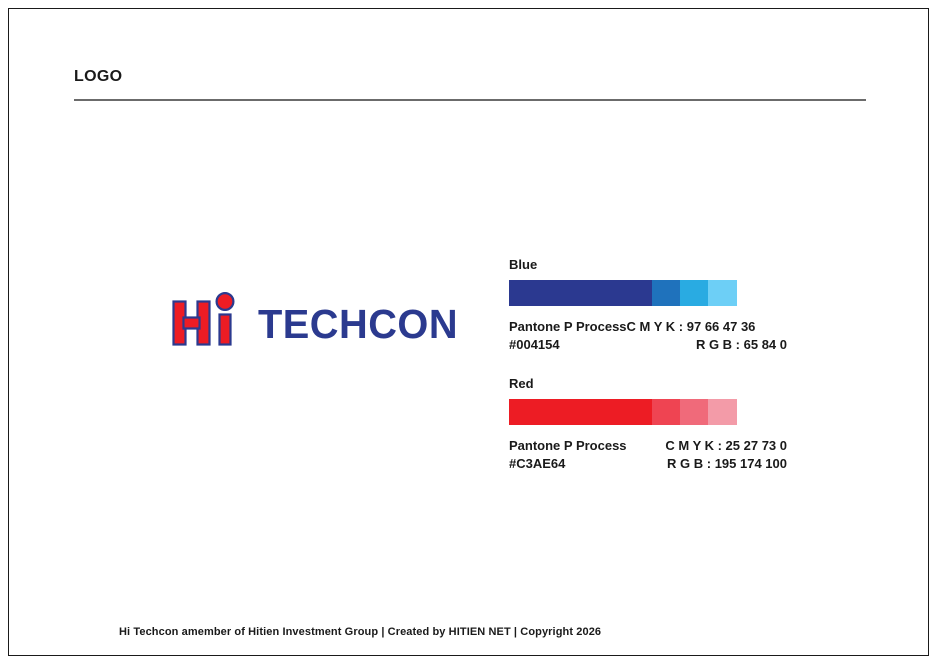  What do you see at coordinates (208, 319) in the screenshot?
I see `hi-monogram-icon` at bounding box center [208, 319].